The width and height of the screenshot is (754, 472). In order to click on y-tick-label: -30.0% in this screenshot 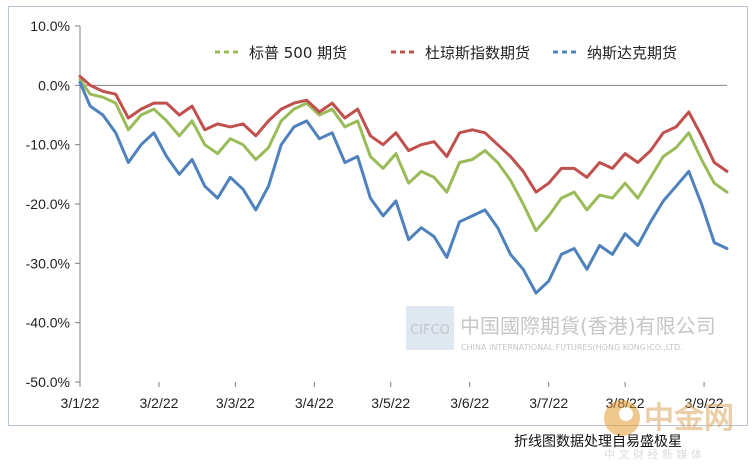, I will do `click(48, 263)`.